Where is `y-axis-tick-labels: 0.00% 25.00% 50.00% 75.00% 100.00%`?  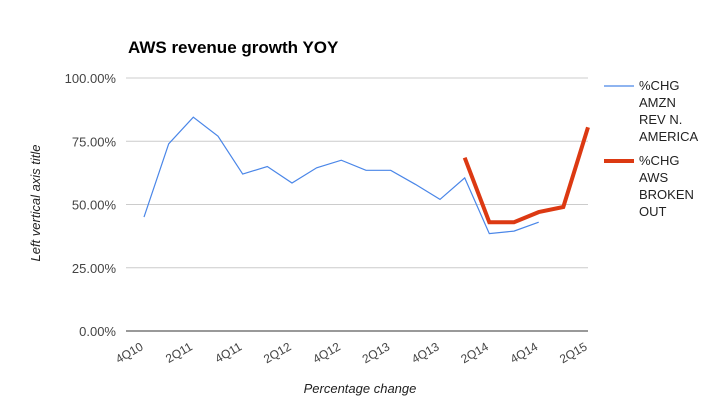
y-axis-tick-labels: 0.00% 25.00% 50.00% 75.00% 100.00% is located at coordinates (91, 205).